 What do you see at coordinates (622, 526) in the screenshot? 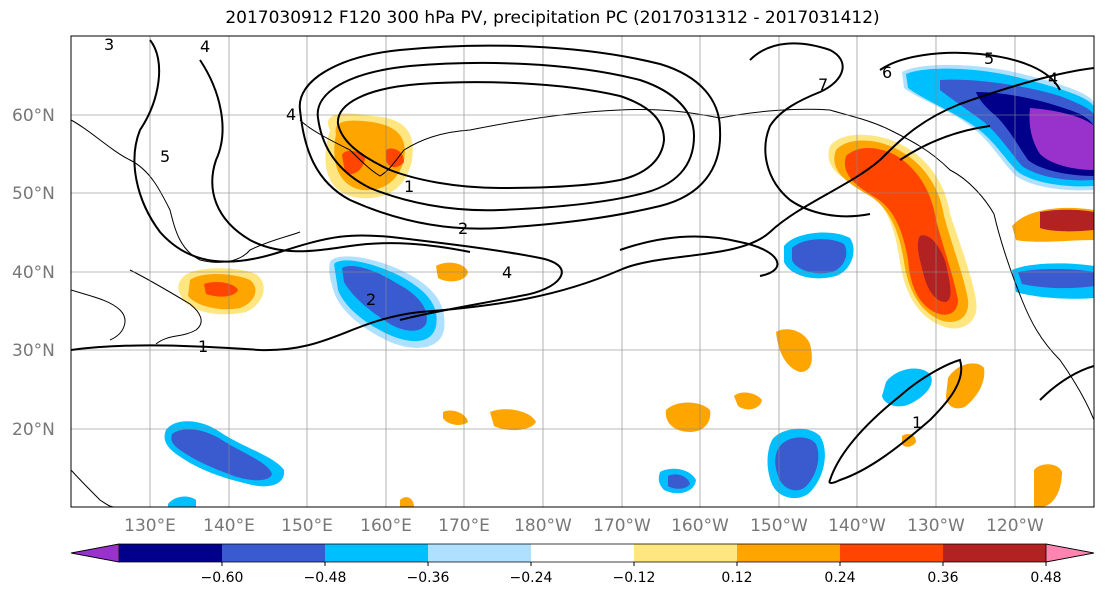
I see `lon-label: 170°W` at bounding box center [622, 526].